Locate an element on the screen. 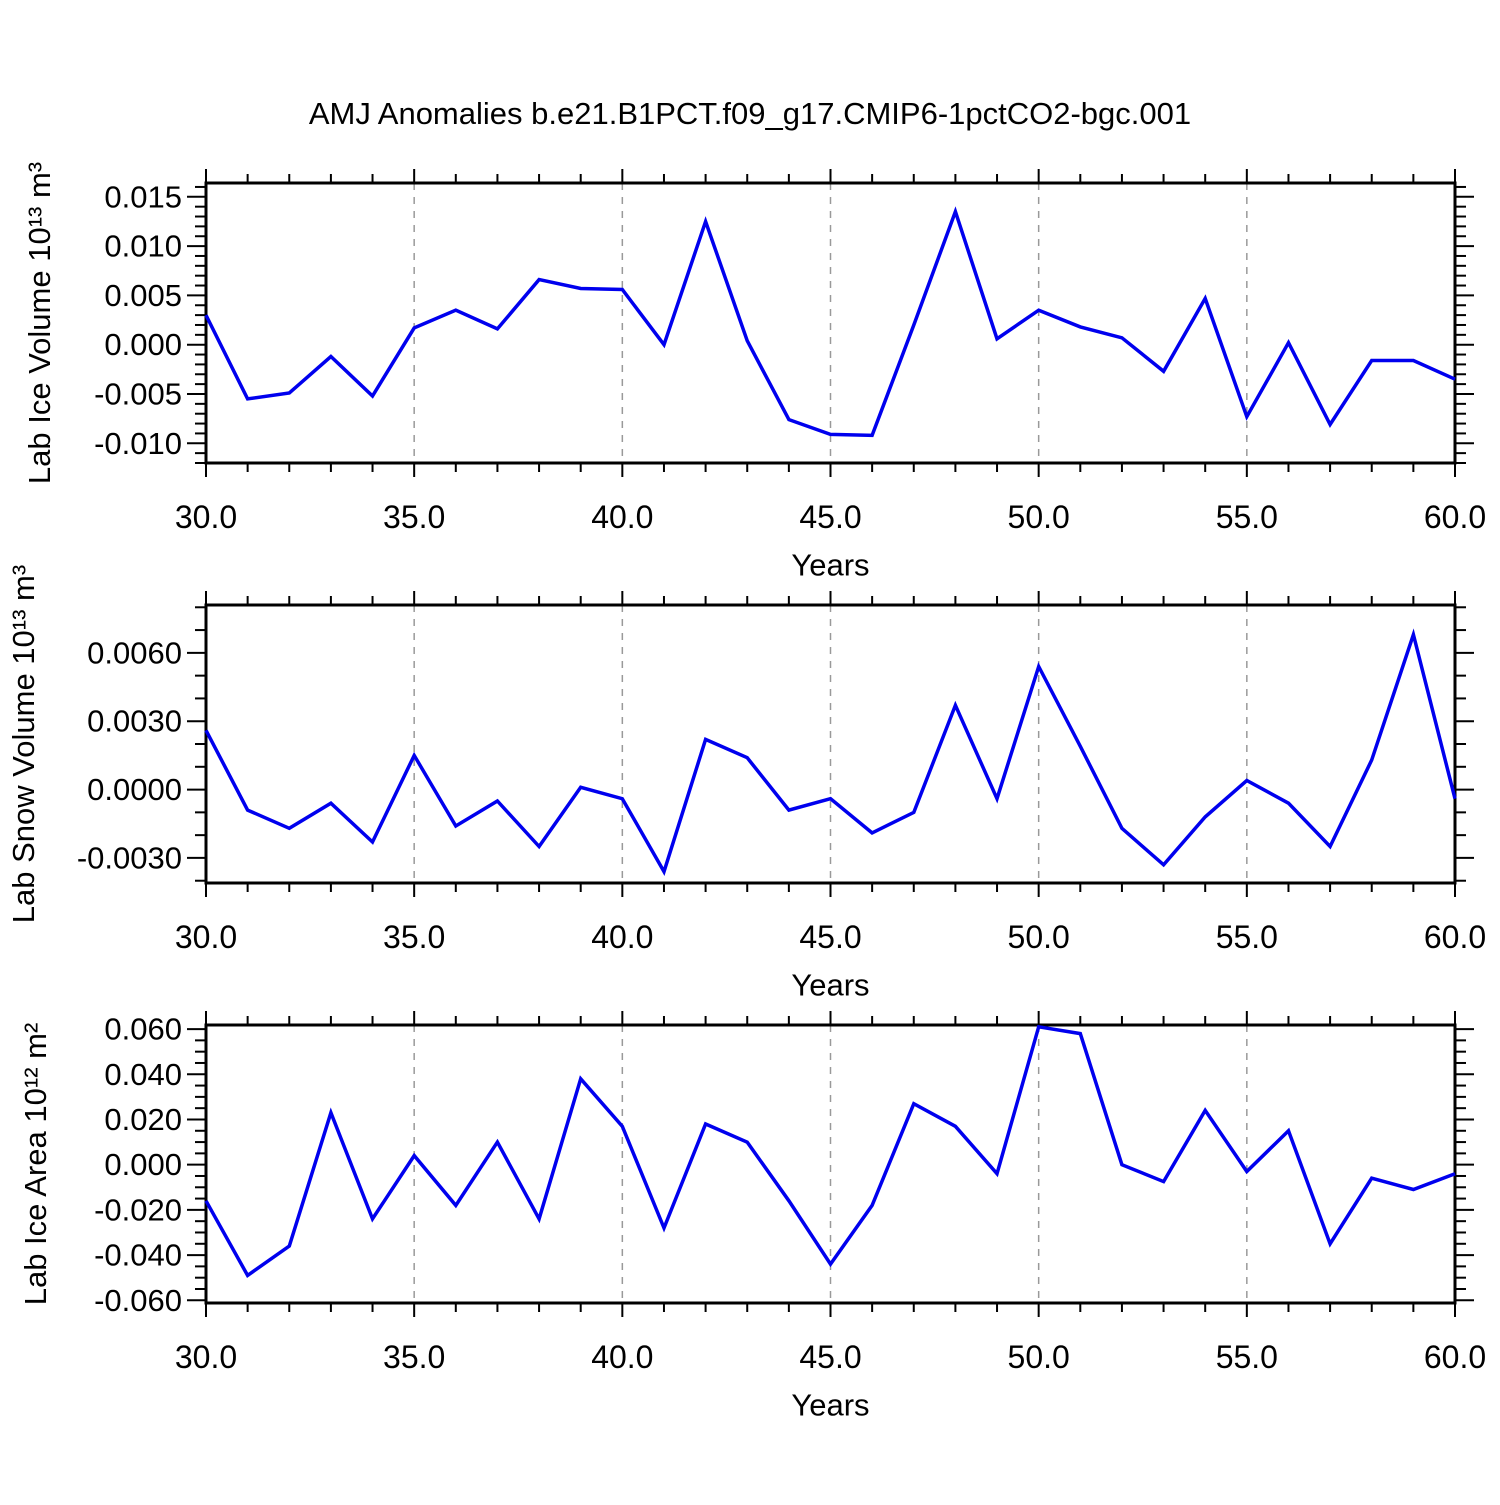  y-tick-label: 0.060 is located at coordinates (143, 1029).